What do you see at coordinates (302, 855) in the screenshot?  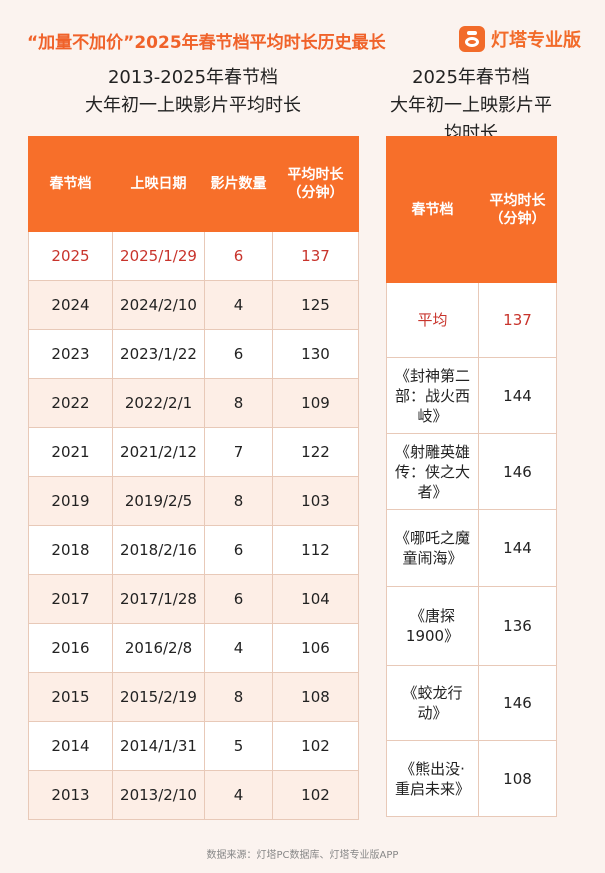 I see `data-source: 数据来源：灯塔PC数据库、灯塔专业版APP` at bounding box center [302, 855].